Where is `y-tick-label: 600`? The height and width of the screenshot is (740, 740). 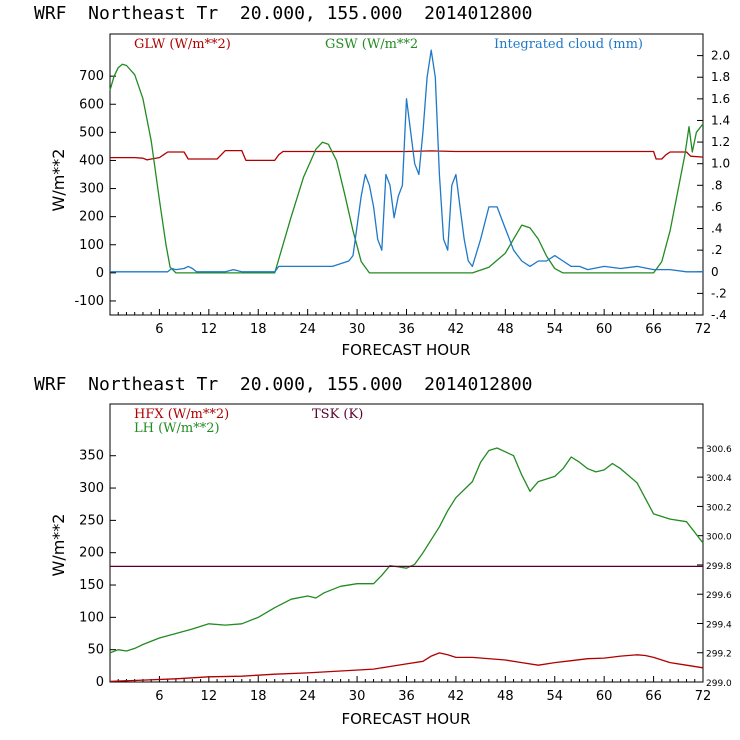
y-tick-label: 600 is located at coordinates (91, 104).